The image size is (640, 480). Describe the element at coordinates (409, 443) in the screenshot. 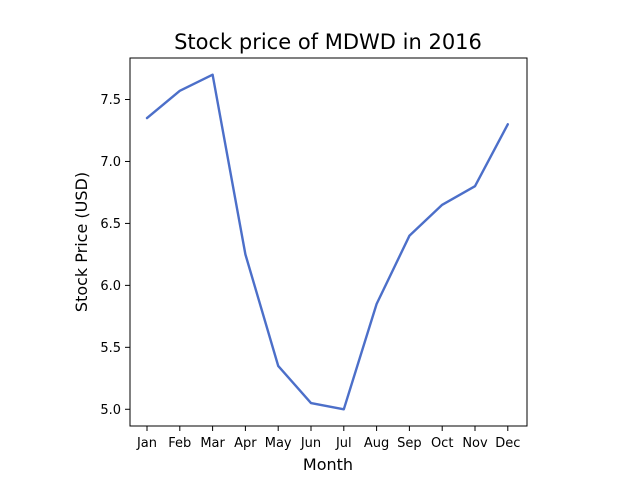

I see `x-tick-label: Sep` at that location.